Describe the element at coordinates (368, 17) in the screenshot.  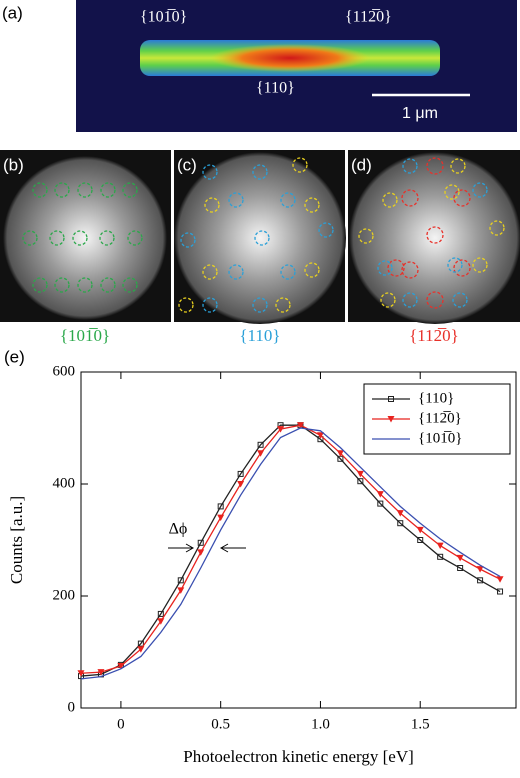
I see `facet-label: {112̅0}` at that location.